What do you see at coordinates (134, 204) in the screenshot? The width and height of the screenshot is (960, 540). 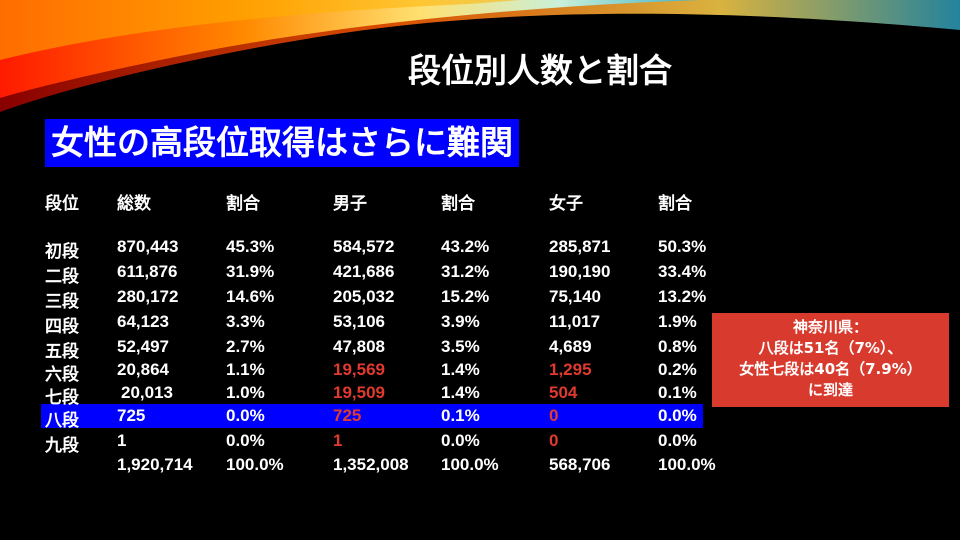 I see `total-header: 総数` at bounding box center [134, 204].